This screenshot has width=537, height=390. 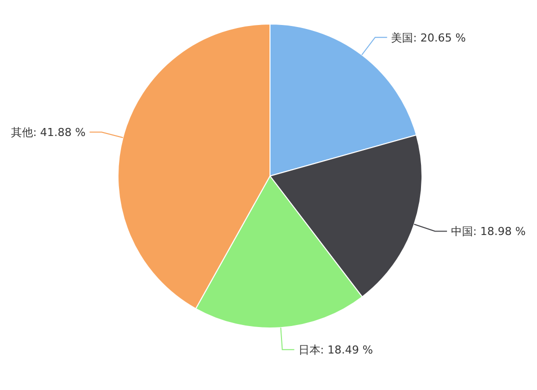 I want to click on slice-label: 美国: 20.65 %, so click(x=428, y=37).